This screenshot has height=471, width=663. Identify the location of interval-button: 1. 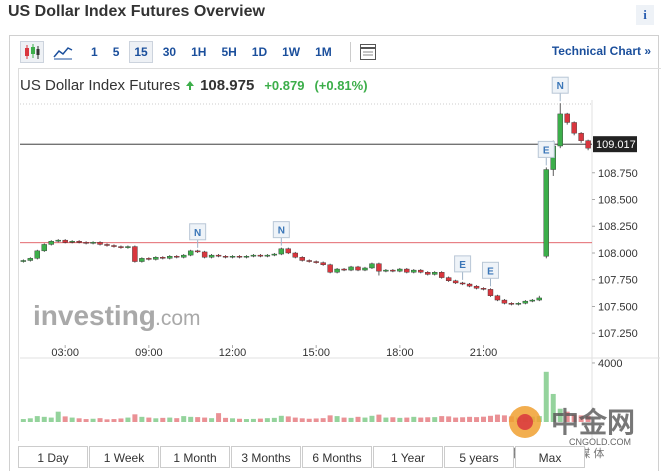
(94, 52).